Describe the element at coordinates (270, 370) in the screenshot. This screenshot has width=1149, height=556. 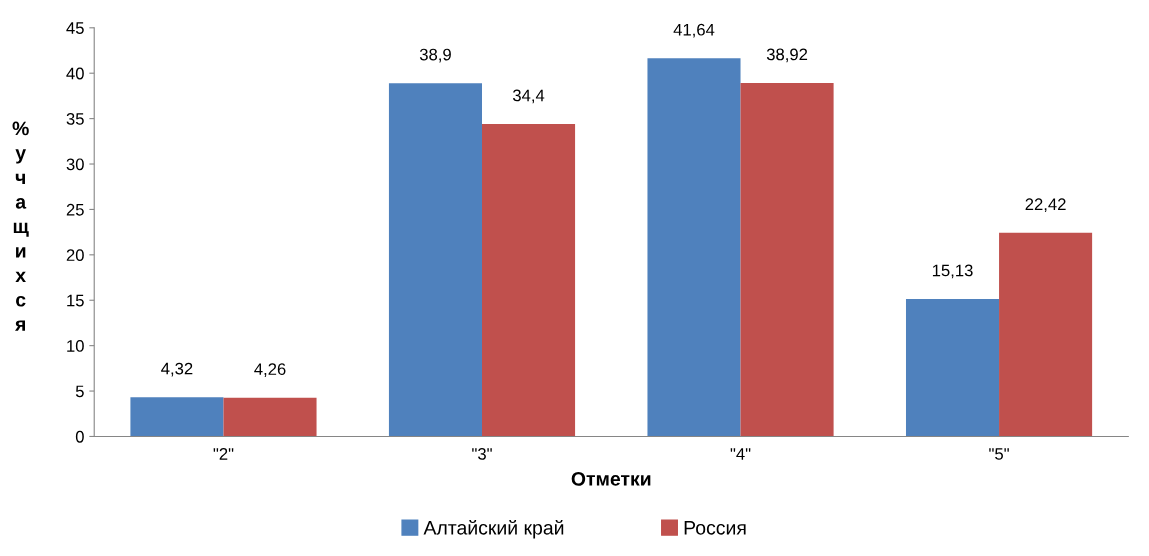
I see `data-label: 4,26` at that location.